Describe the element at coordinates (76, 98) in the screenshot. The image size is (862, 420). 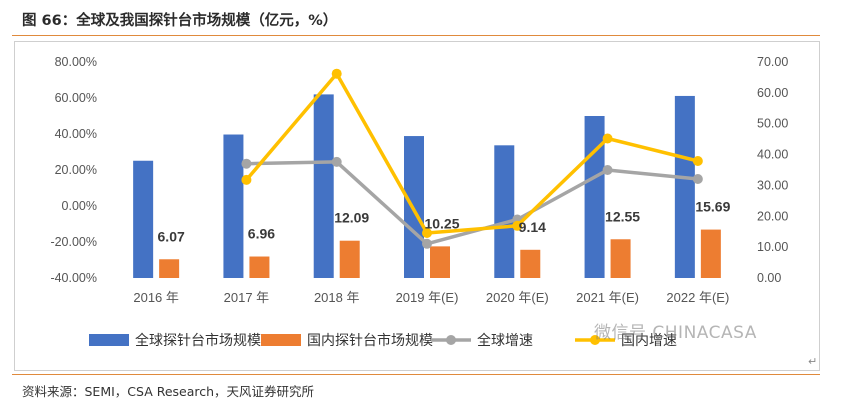
I see `left-axis-tick-label: 60.00%` at that location.